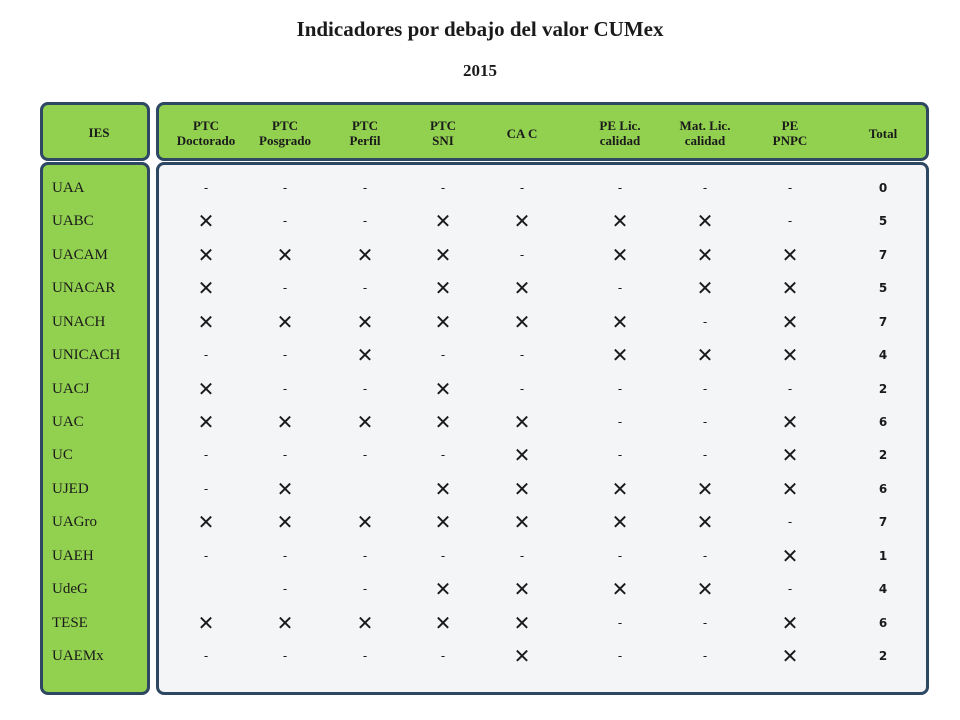 The image size is (960, 720). Describe the element at coordinates (78, 656) in the screenshot. I see `ies-label: UAEMx` at that location.